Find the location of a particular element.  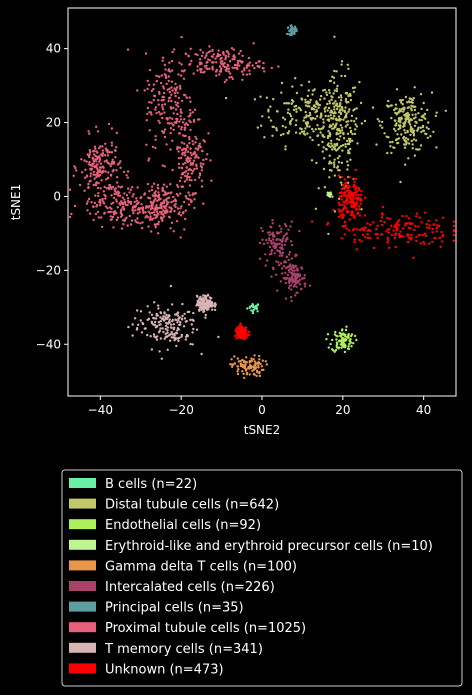

legend-label: Endothelial cells (n=92) is located at coordinates (183, 525).